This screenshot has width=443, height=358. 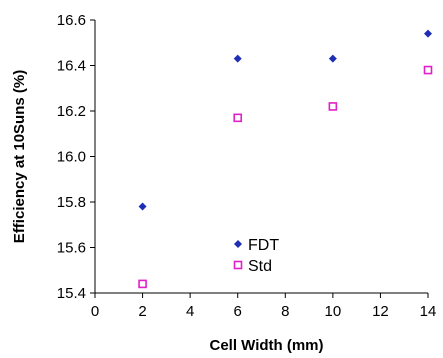 What do you see at coordinates (71, 248) in the screenshot?
I see `y-tick-label: 15.6` at bounding box center [71, 248].